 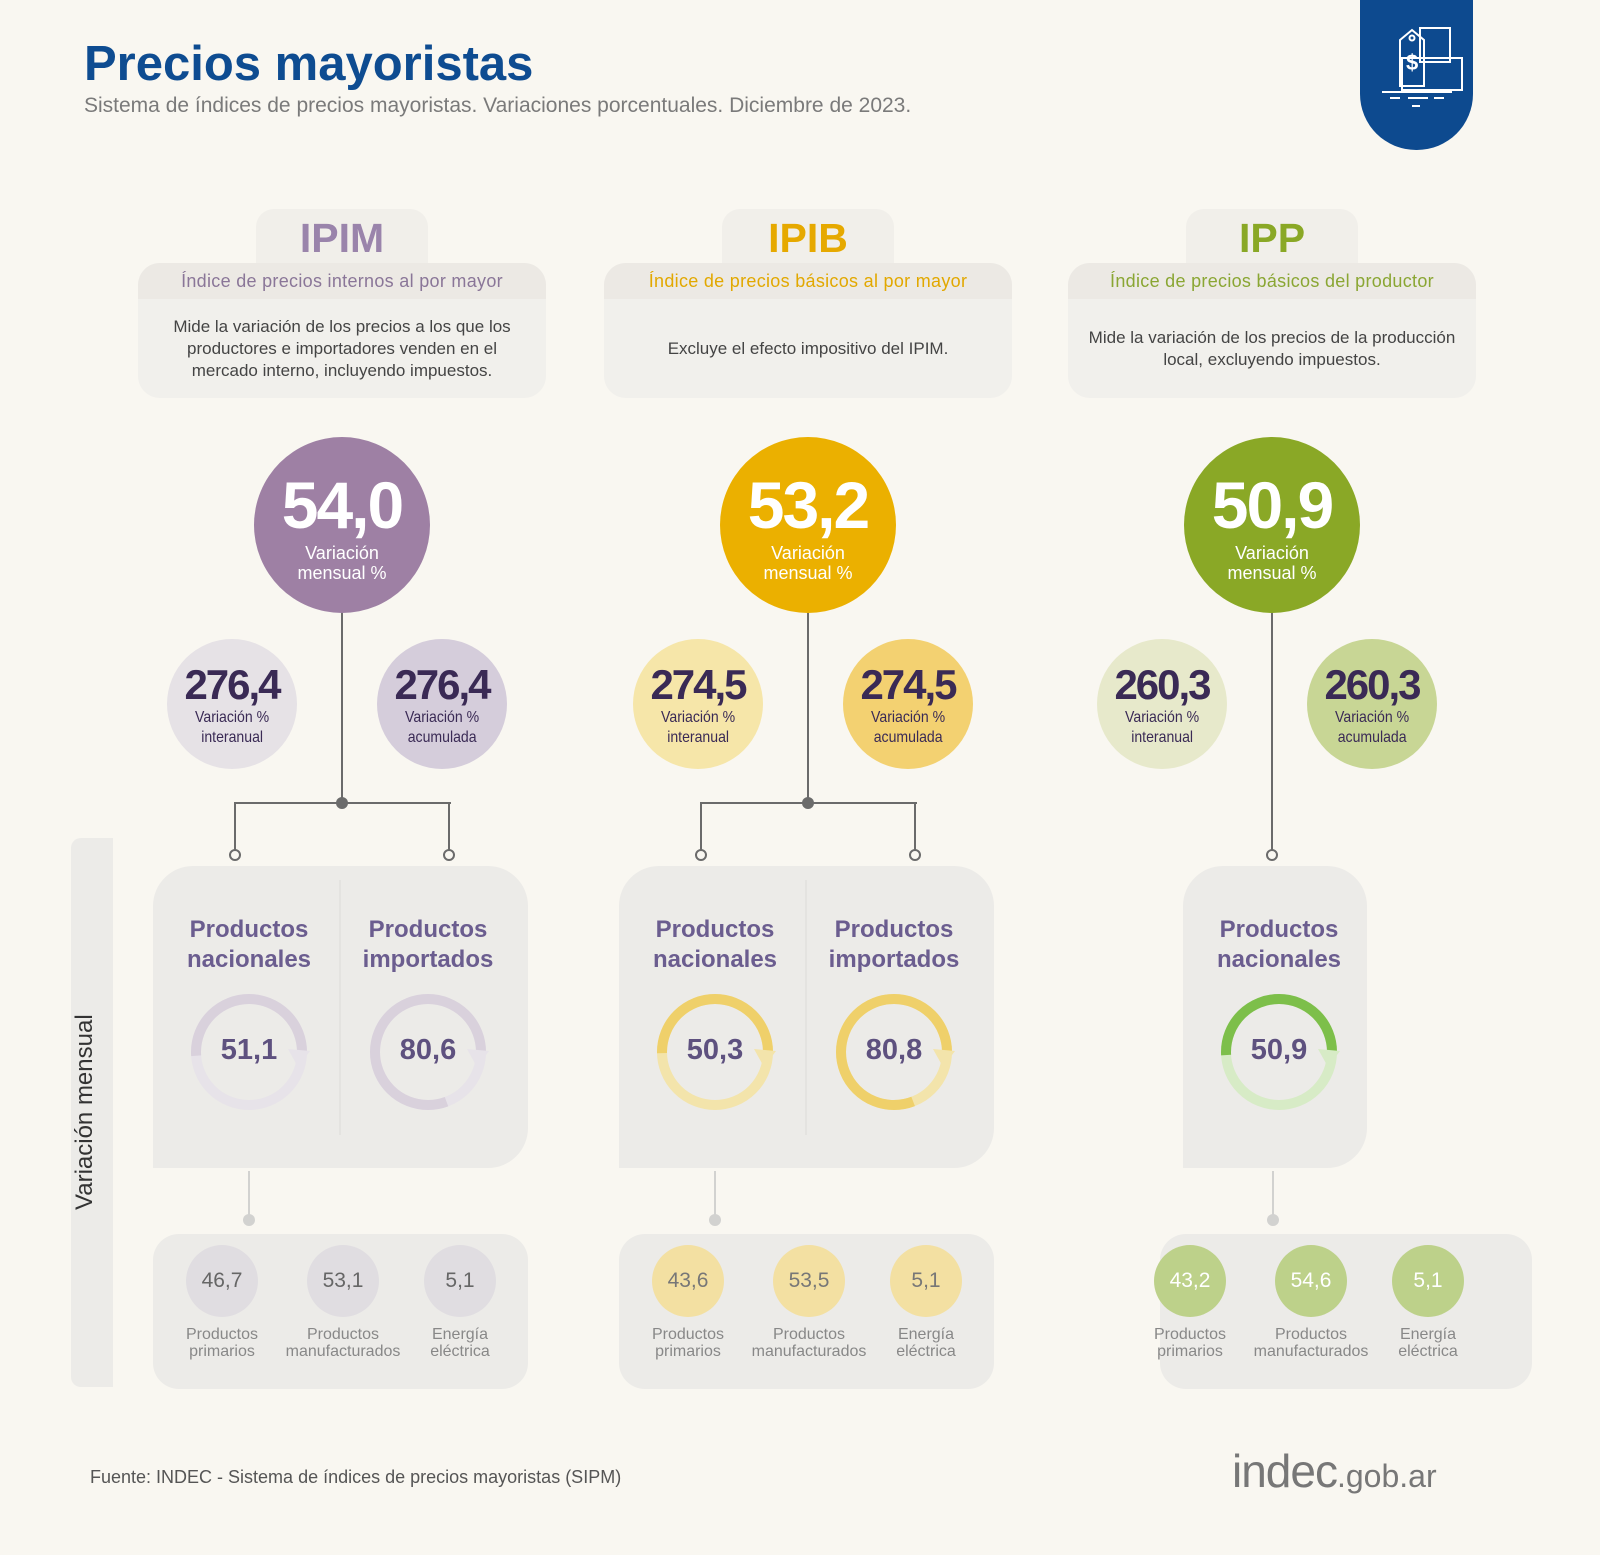 What do you see at coordinates (442, 684) in the screenshot?
I see `acumulada-value: 276,4` at bounding box center [442, 684].